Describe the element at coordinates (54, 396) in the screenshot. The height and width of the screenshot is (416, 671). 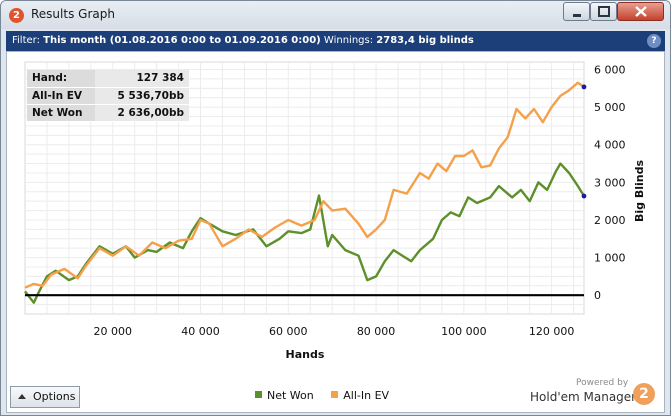
I see `options-label: Options` at that location.